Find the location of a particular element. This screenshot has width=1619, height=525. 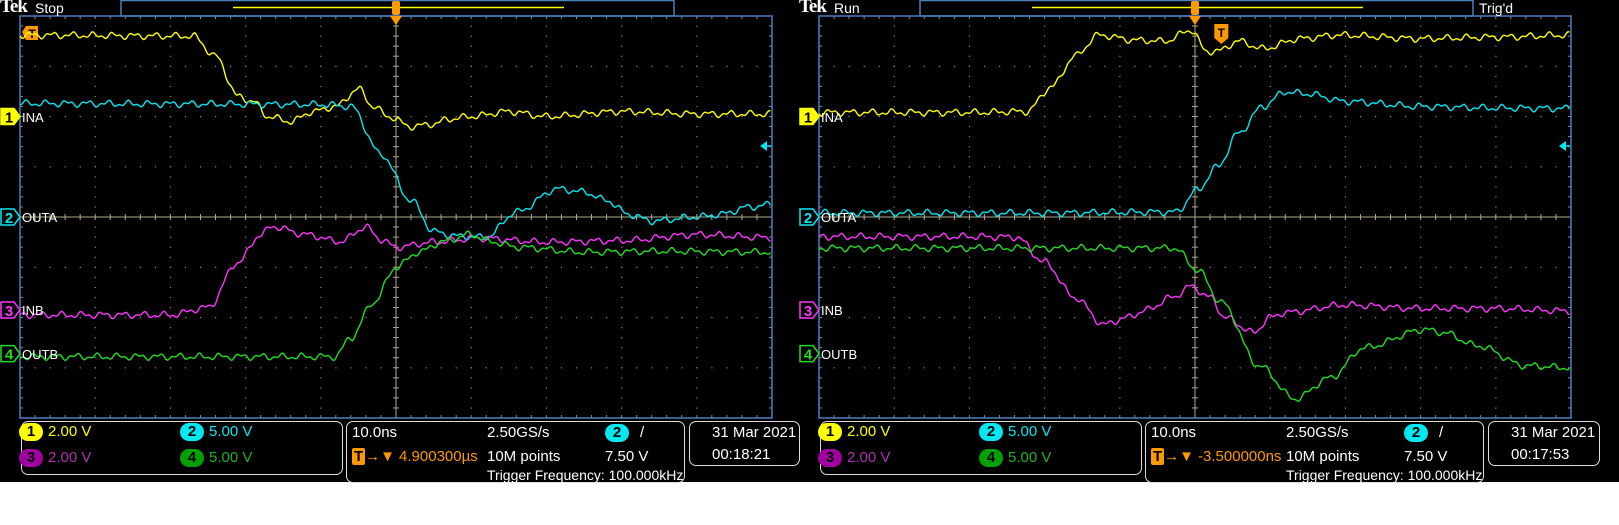

trigger-position-icon: T →▼ is located at coordinates (374, 456).